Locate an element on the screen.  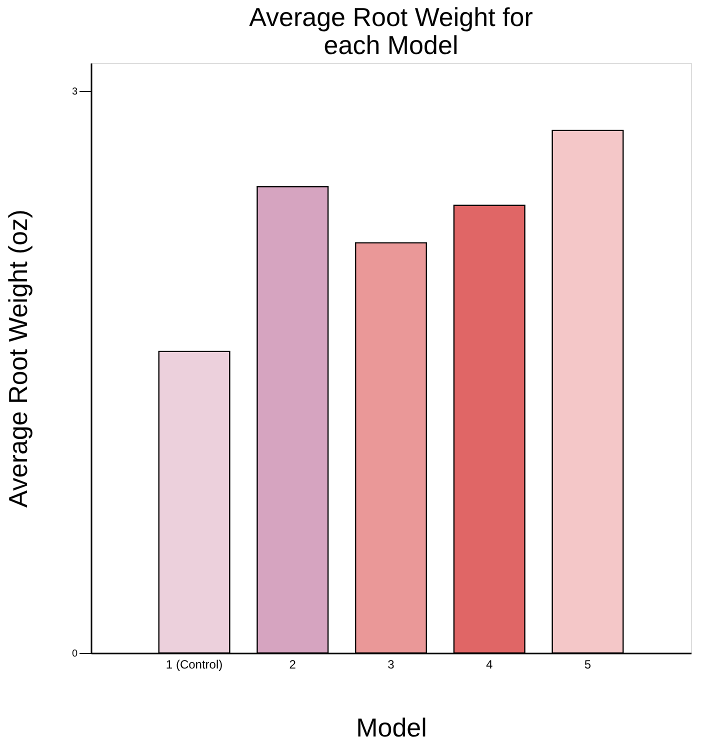
chart-title: Average Root Weight for each Model is located at coordinates (391, 31).